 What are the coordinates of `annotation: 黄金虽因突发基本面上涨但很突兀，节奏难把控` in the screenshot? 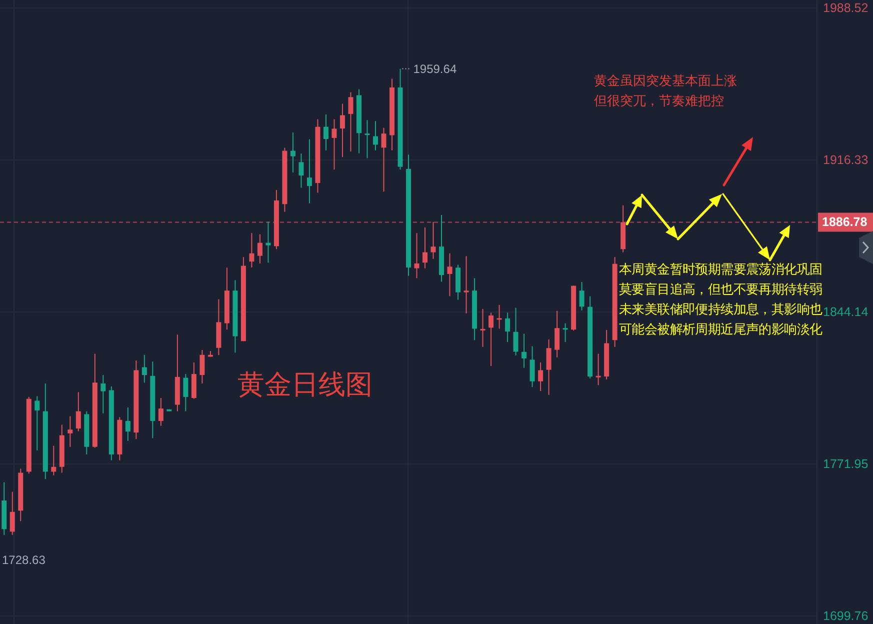 It's located at (665, 92).